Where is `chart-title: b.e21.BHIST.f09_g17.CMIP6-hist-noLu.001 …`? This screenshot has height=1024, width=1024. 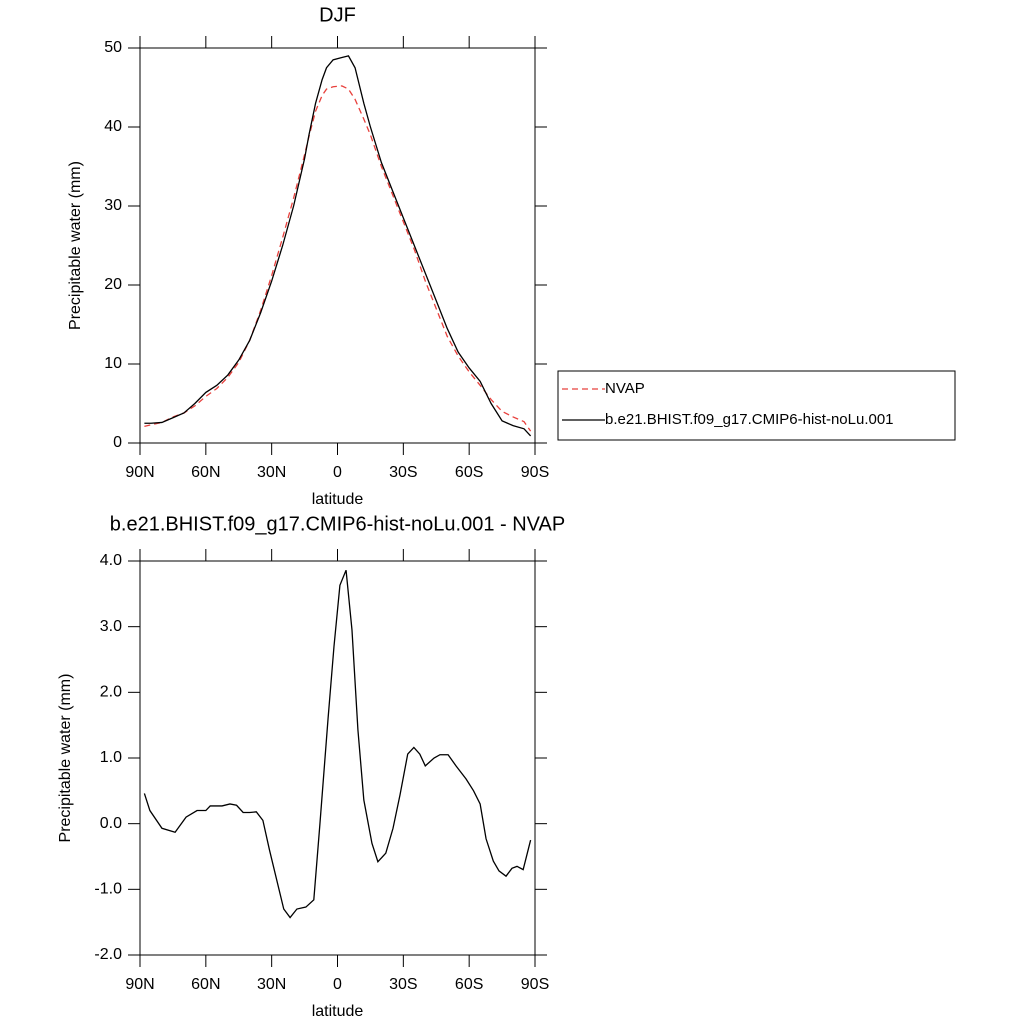 chart-title: b.e21.BHIST.f09_g17.CMIP6-hist-noLu.001 … is located at coordinates (337, 524).